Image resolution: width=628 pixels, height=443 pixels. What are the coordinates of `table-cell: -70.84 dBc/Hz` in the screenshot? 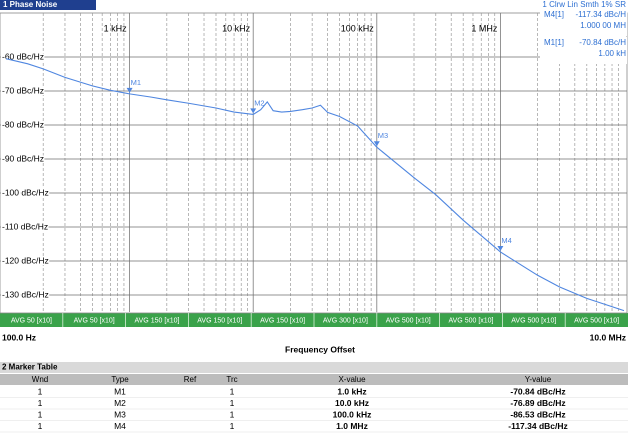 It's located at (537, 391).